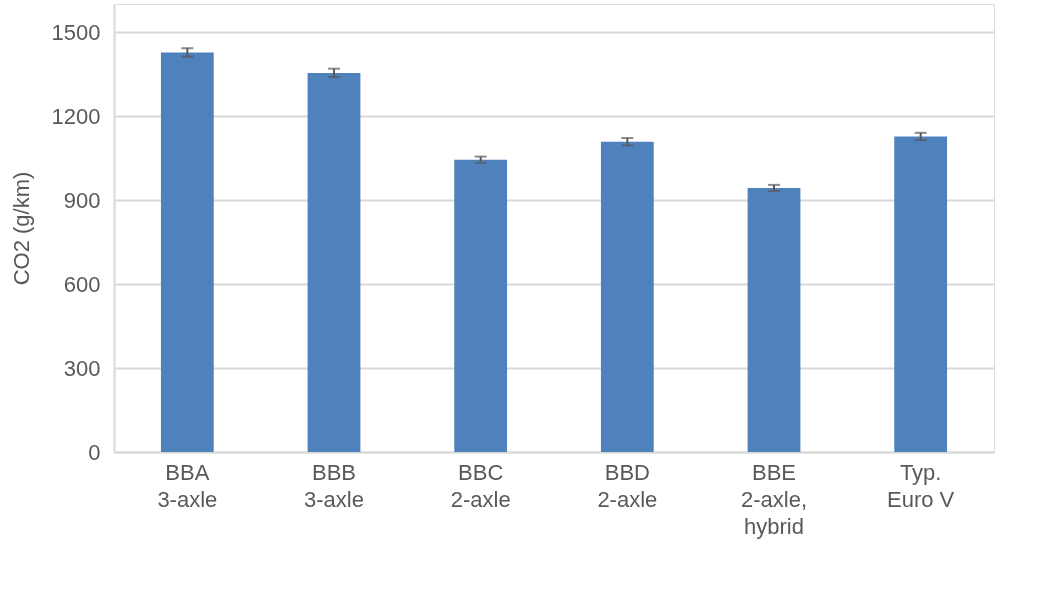  What do you see at coordinates (76, 116) in the screenshot?
I see `y-tick-label: 1200` at bounding box center [76, 116].